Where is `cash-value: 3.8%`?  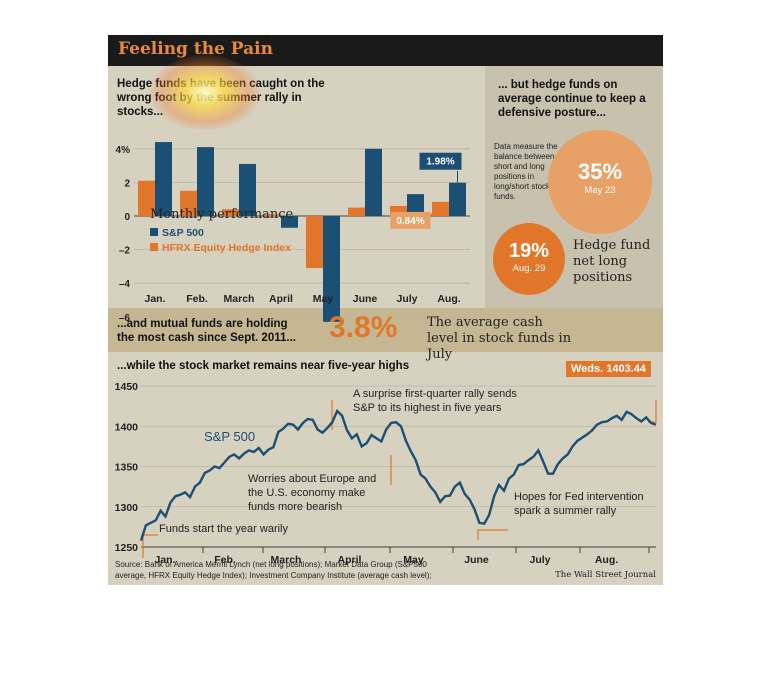 cash-value: 3.8% is located at coordinates (363, 327).